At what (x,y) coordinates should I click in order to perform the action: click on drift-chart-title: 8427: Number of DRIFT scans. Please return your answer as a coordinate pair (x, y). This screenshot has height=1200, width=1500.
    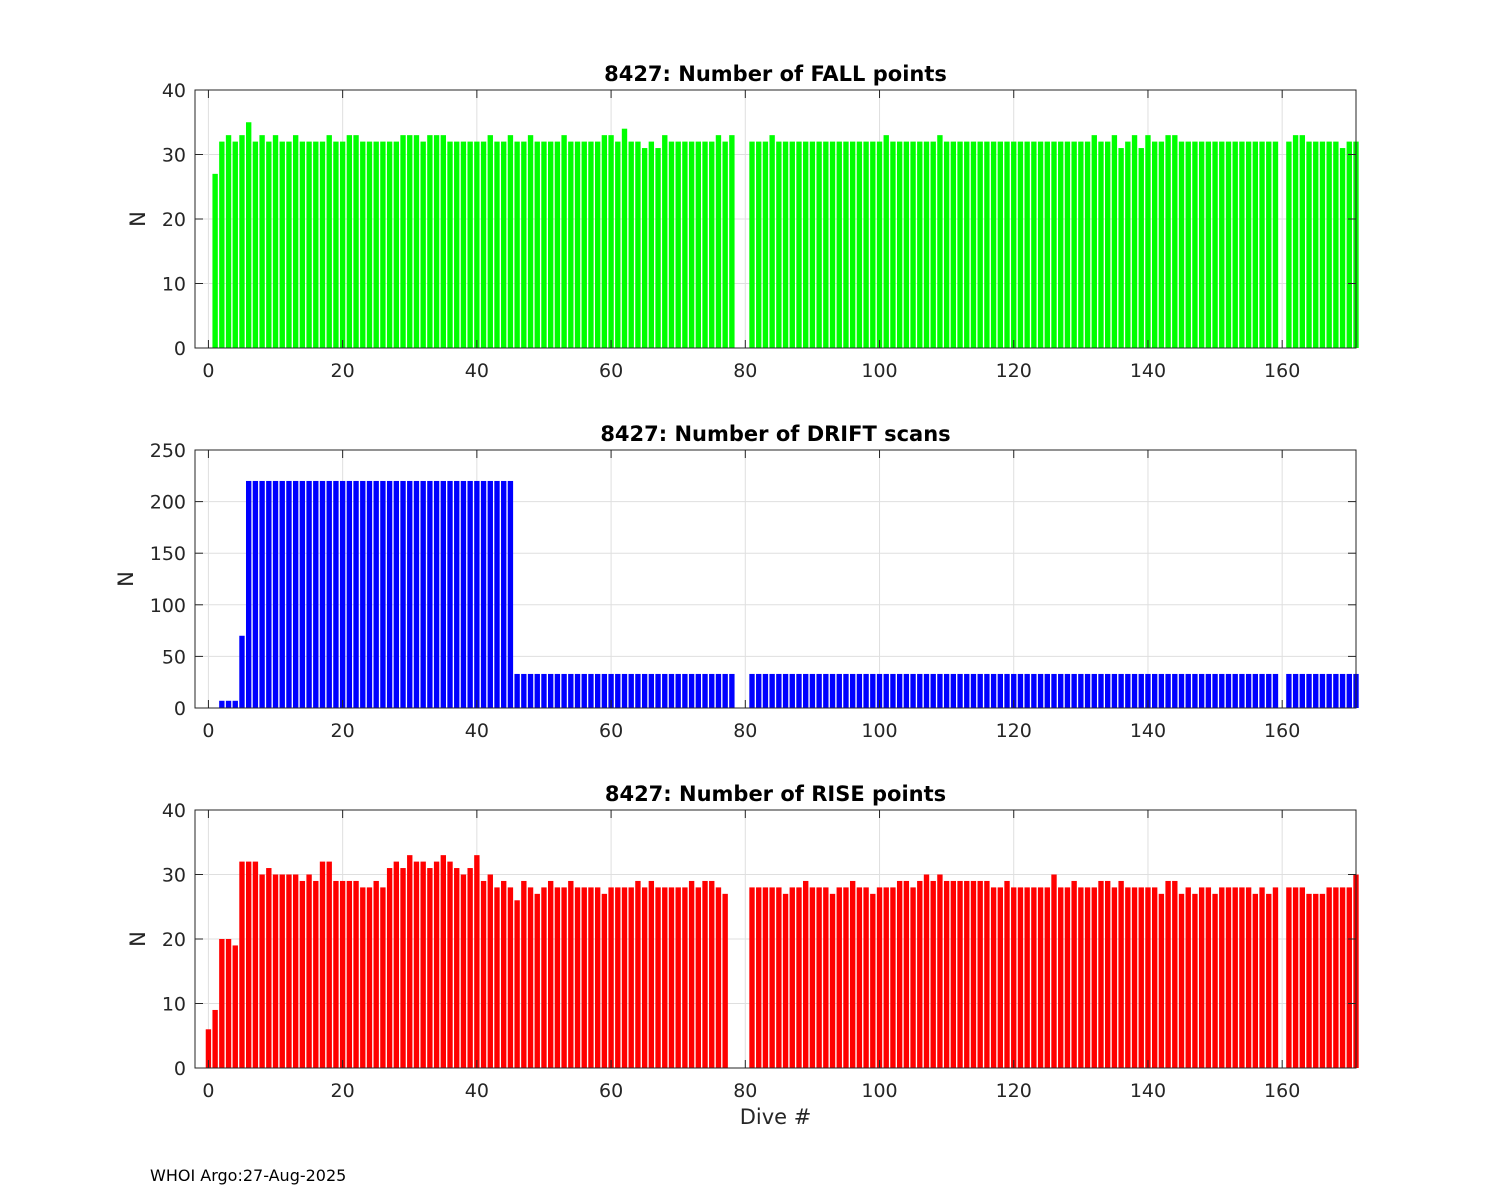
    Looking at the image, I should click on (775, 434).